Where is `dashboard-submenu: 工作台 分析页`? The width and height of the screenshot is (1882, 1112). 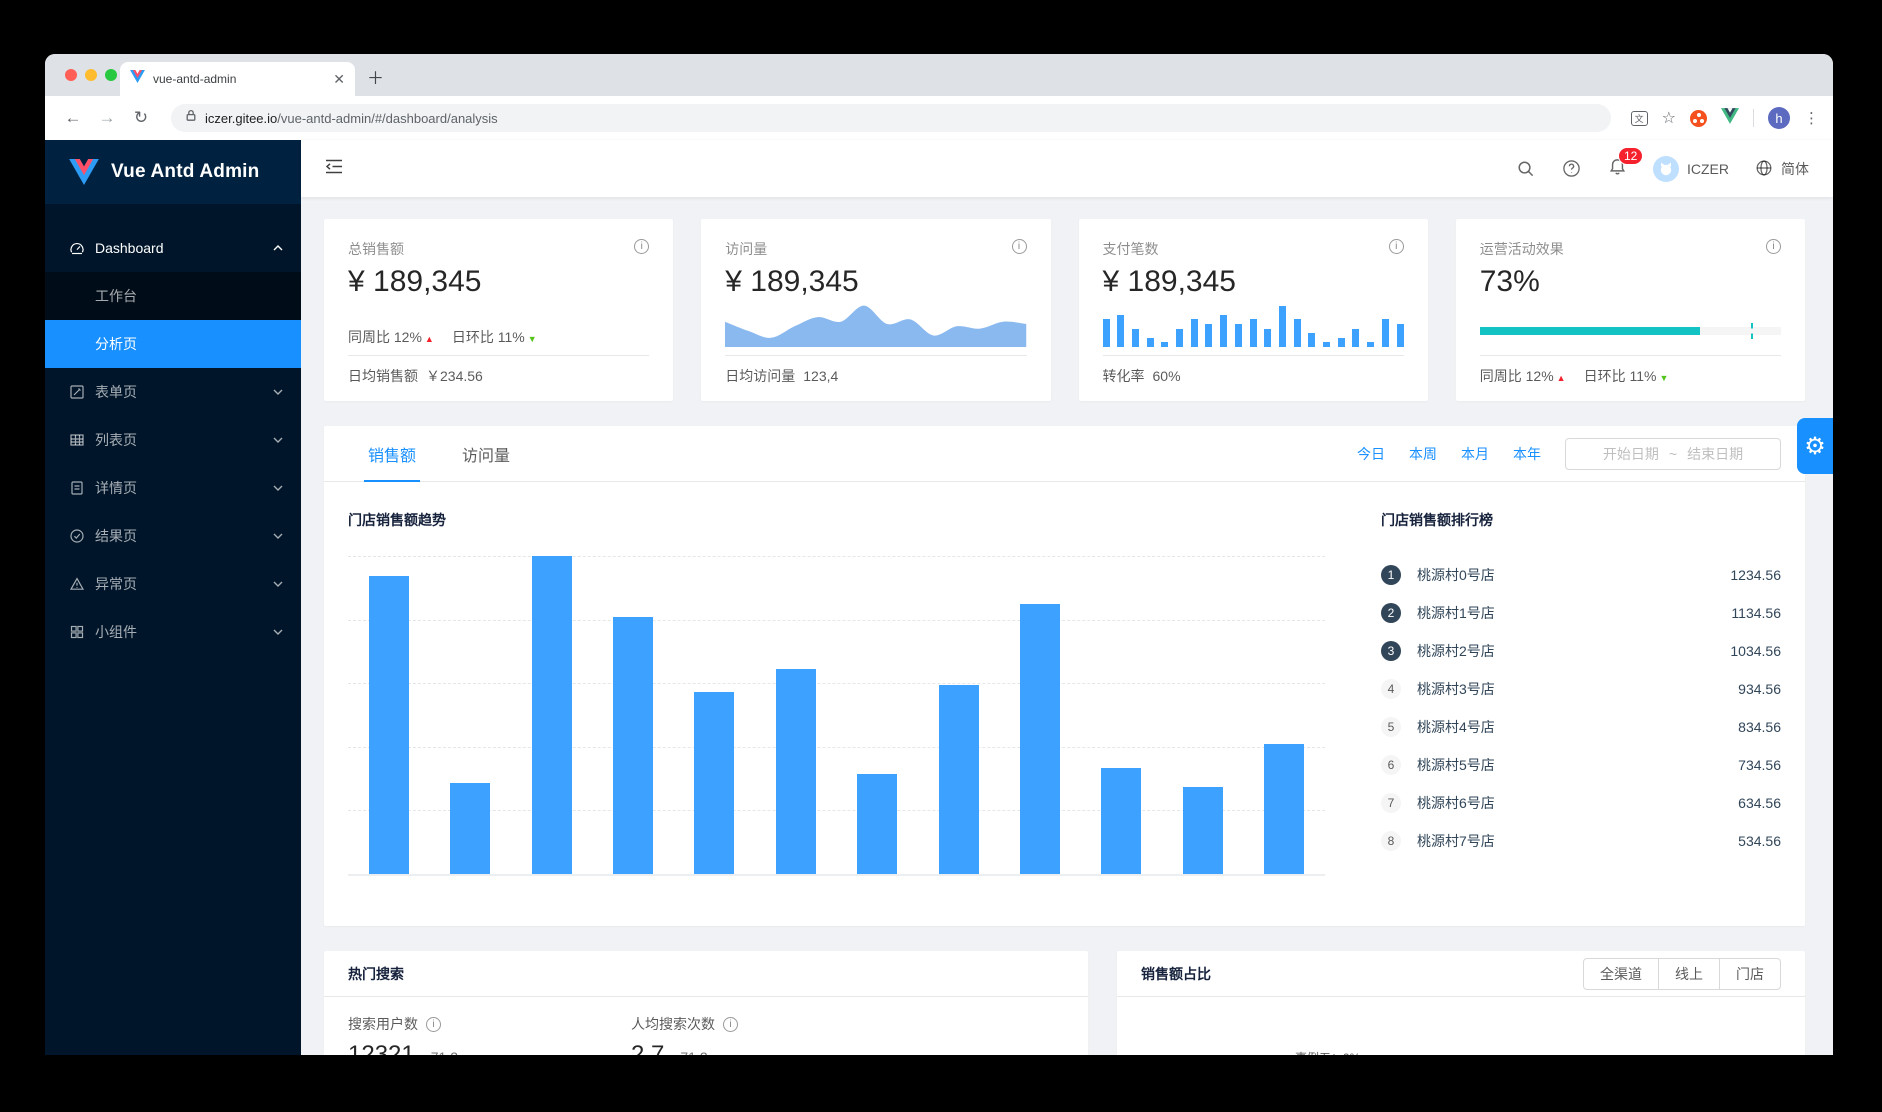 dashboard-submenu: 工作台 分析页 is located at coordinates (173, 320).